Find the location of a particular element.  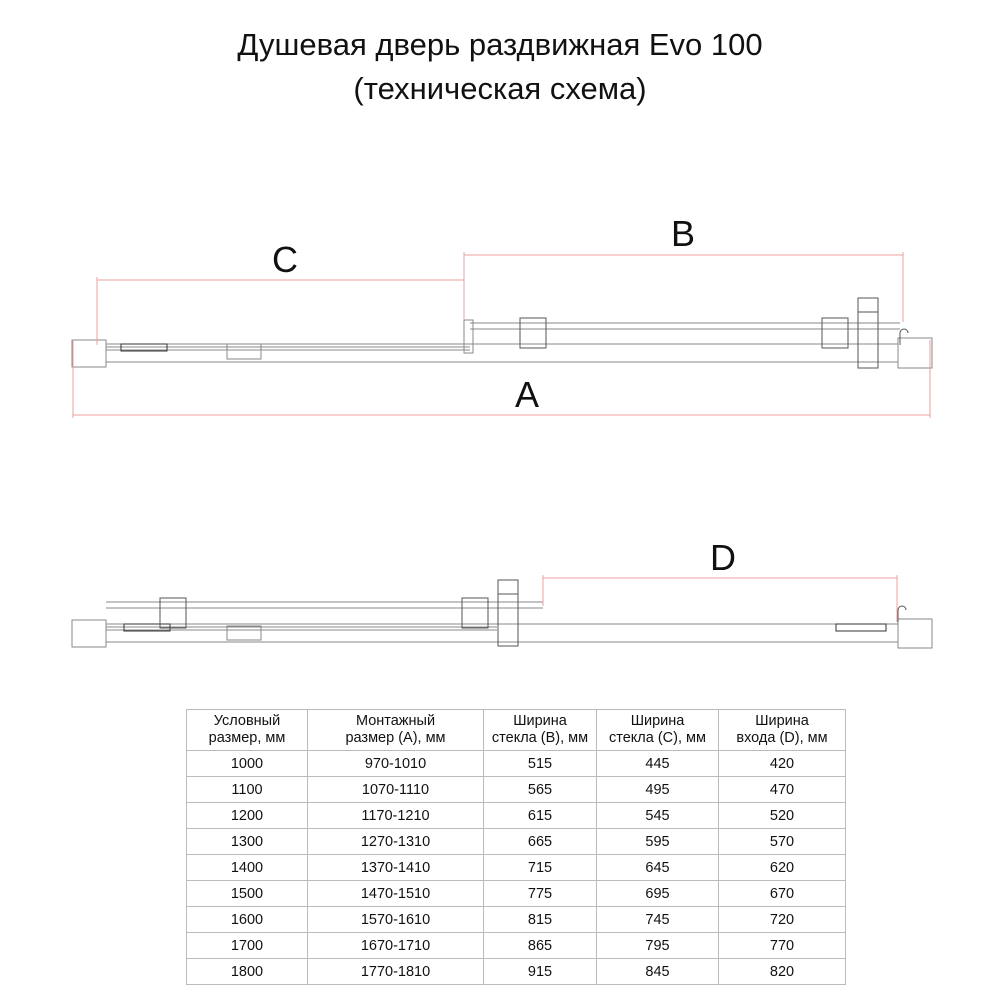

header-line: Условный is located at coordinates (247, 721).